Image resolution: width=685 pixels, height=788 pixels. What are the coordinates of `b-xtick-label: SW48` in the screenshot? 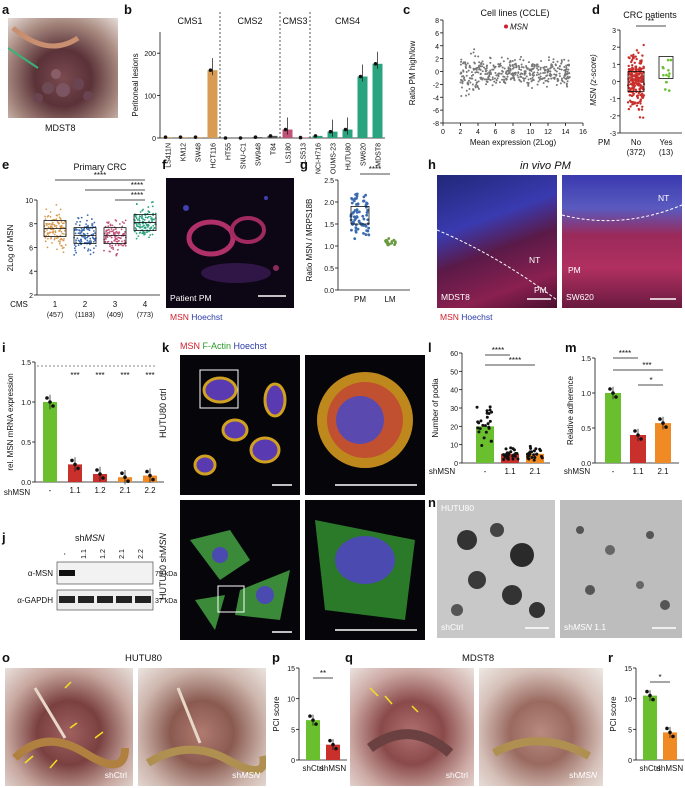 It's located at (199, 152).